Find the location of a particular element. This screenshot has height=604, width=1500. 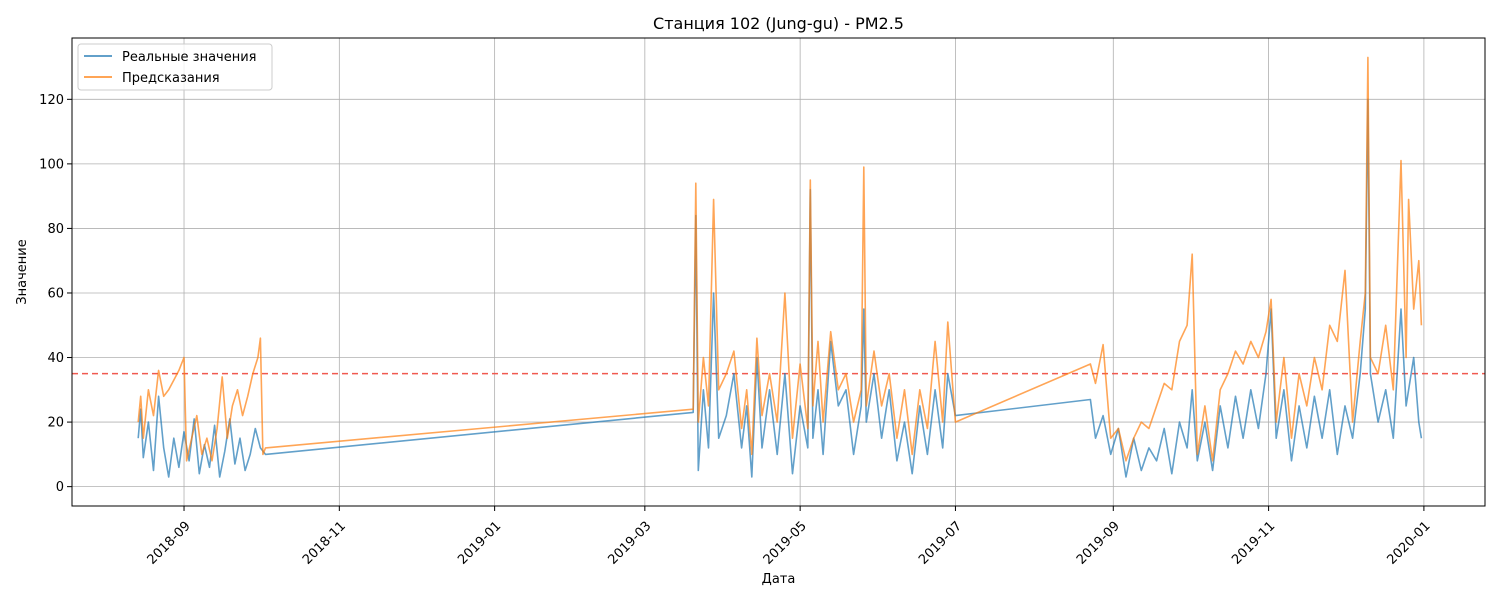

y-tick-label: 60 is located at coordinates (55, 293).